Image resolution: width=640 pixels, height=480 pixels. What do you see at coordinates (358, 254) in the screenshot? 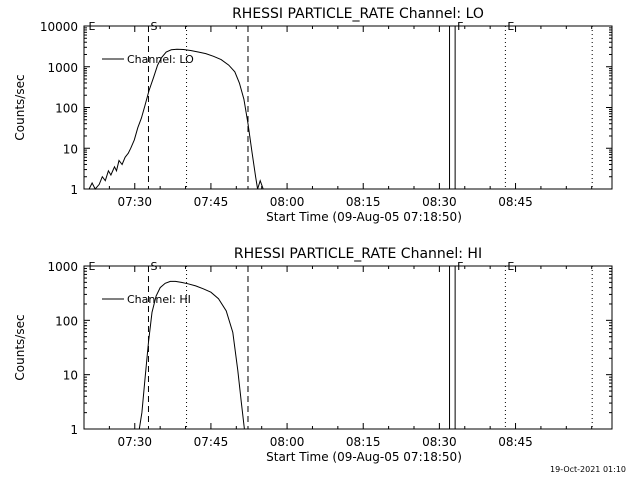
I see `chart-title: RHESSI PARTICLE_RATE Channel: HI` at bounding box center [358, 254].